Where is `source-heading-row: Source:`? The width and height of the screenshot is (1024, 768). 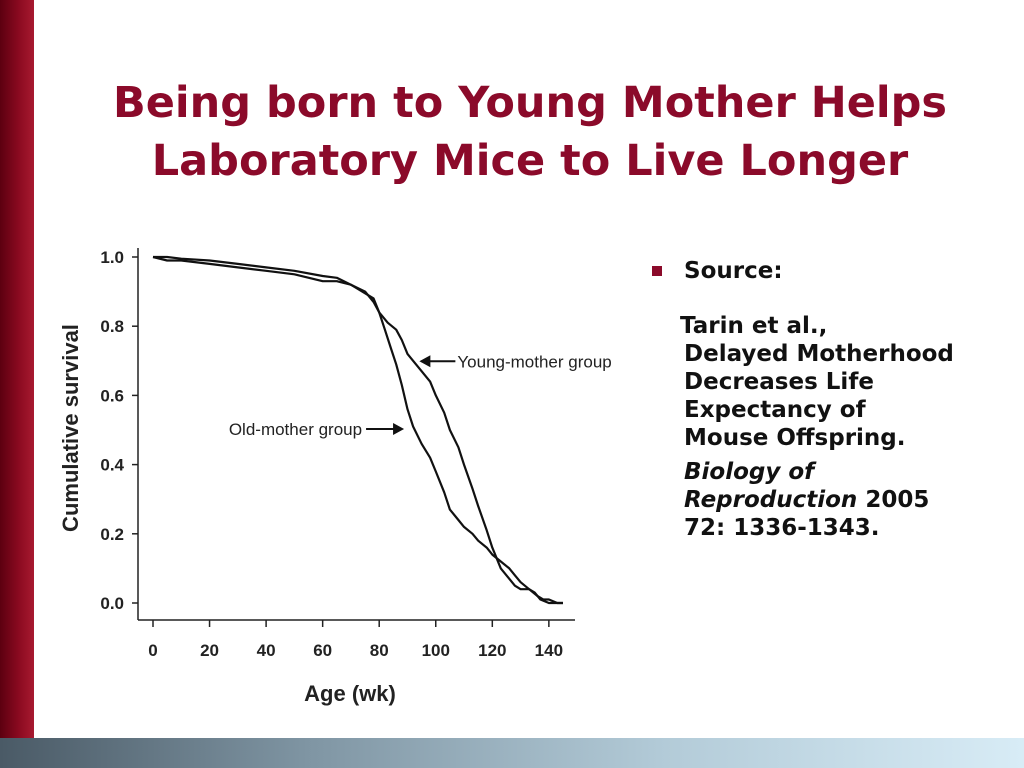
source-heading-row: Source: is located at coordinates (823, 271).